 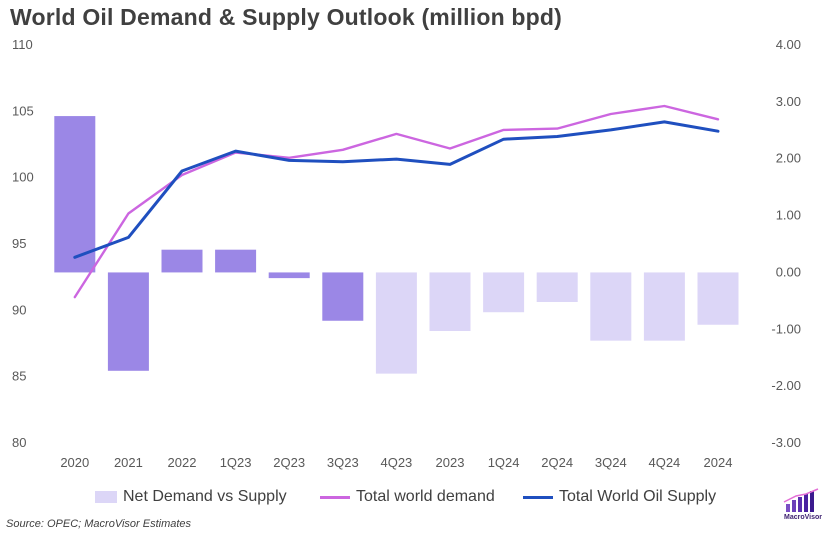 What do you see at coordinates (450, 462) in the screenshot?
I see `category-tick-label: 2023` at bounding box center [450, 462].